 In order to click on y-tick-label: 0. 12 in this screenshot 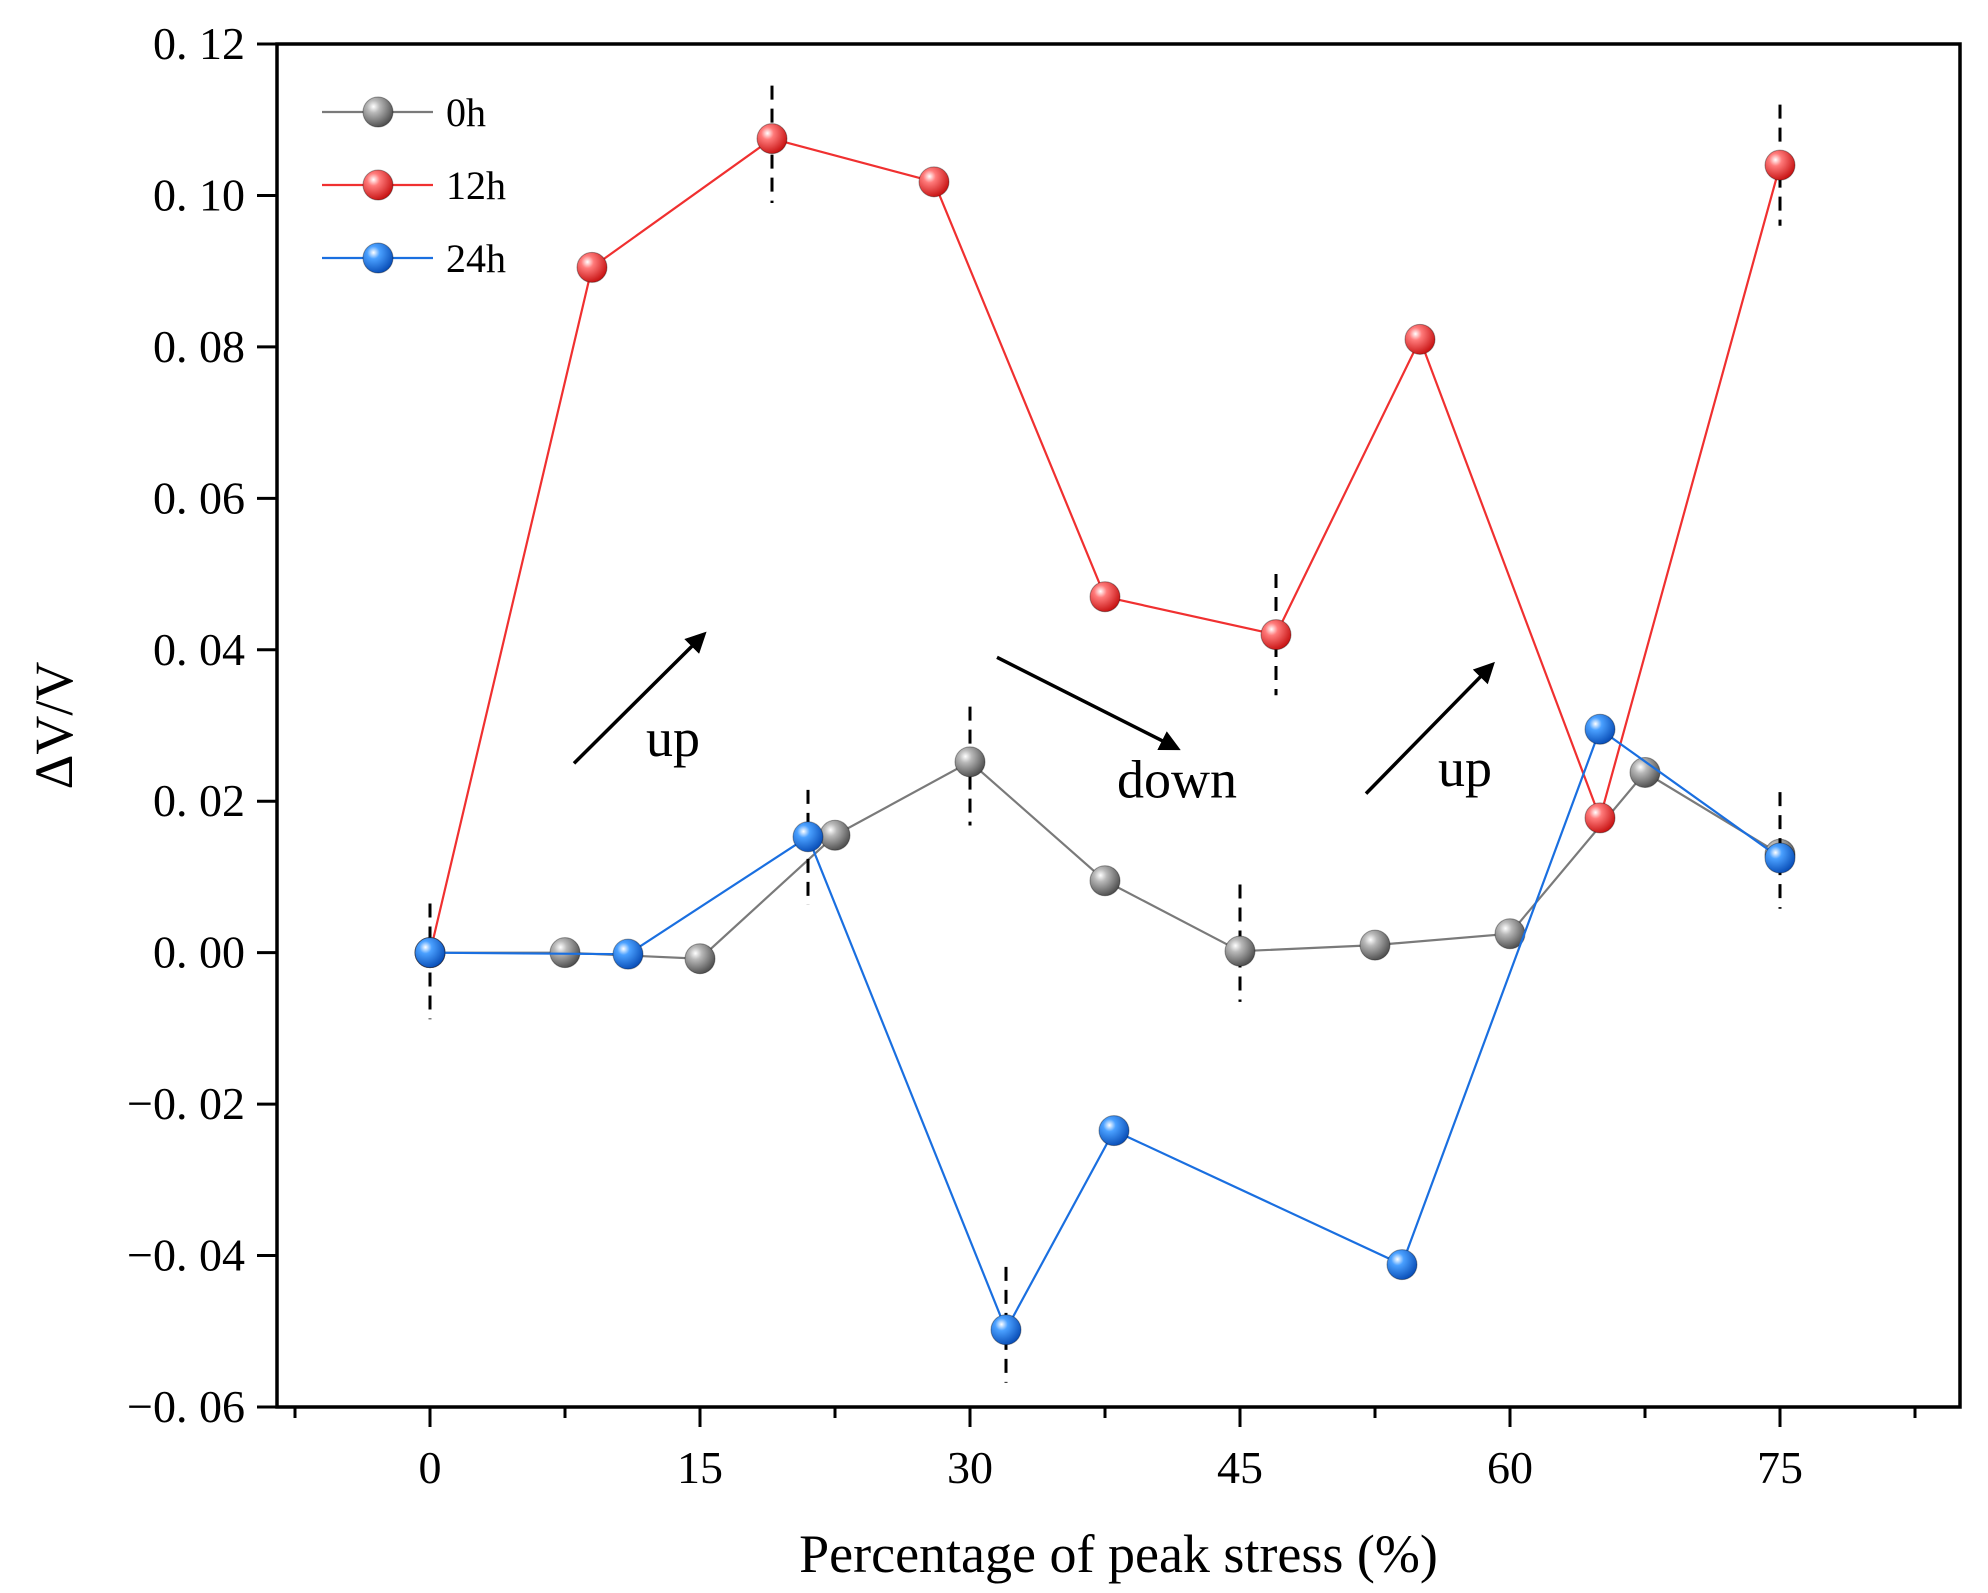, I will do `click(199, 43)`.